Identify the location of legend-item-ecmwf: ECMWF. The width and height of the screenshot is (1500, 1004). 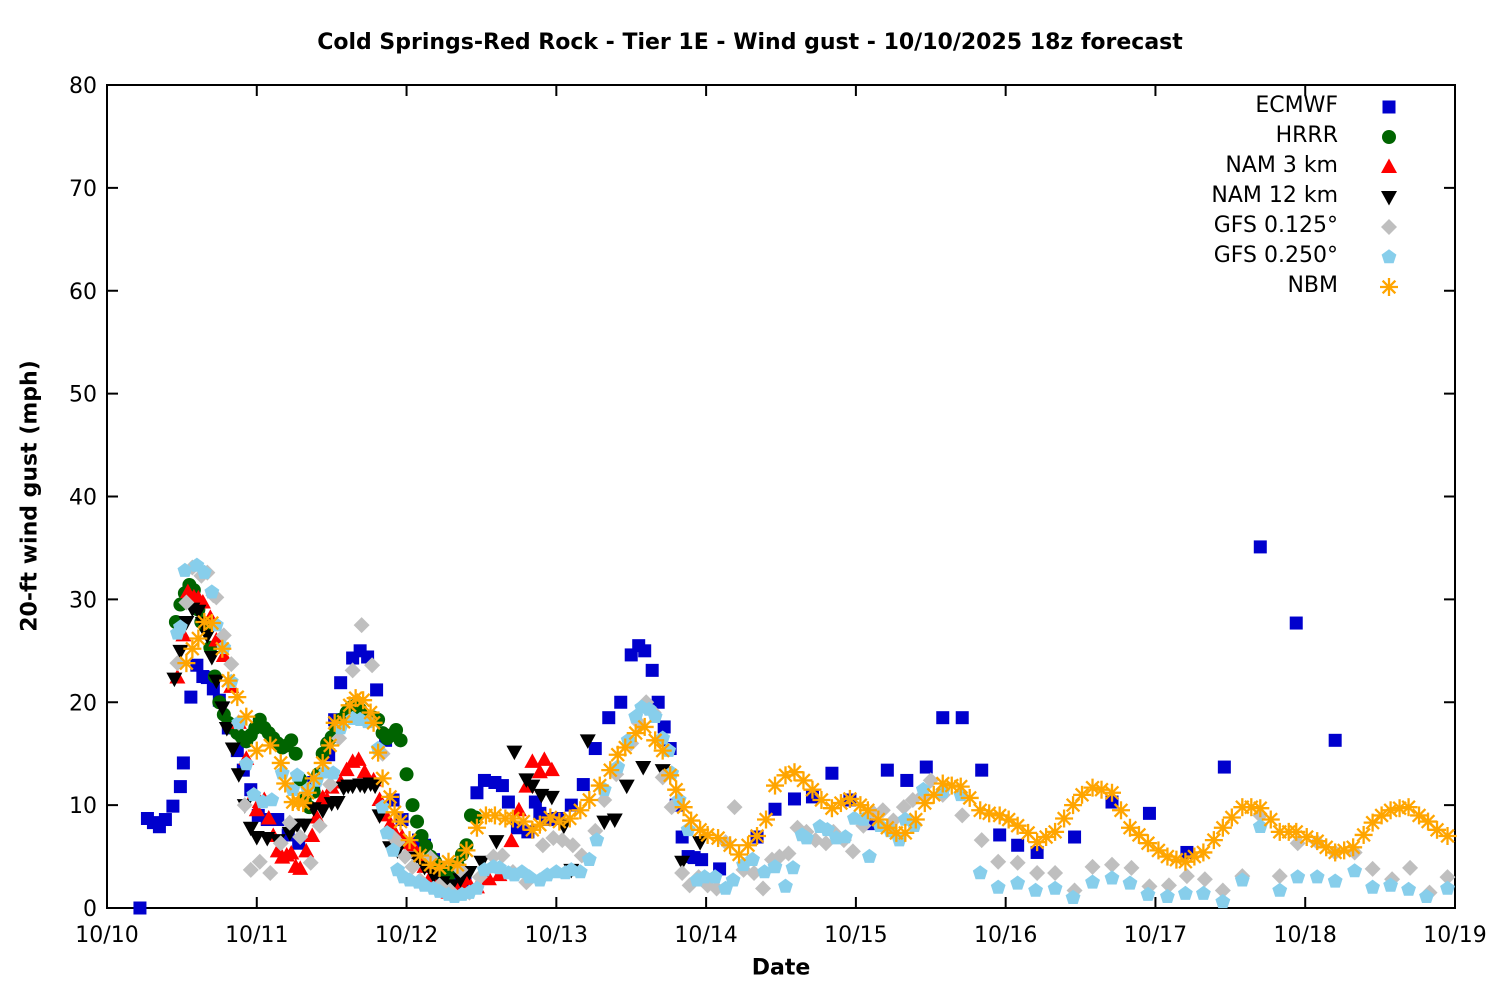
(1307, 106).